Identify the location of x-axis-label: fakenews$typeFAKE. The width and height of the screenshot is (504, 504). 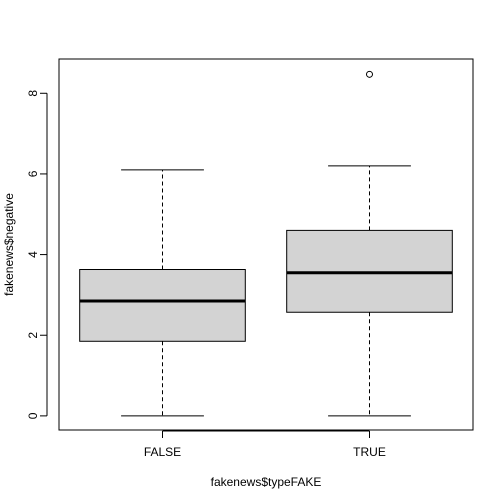
(266, 482).